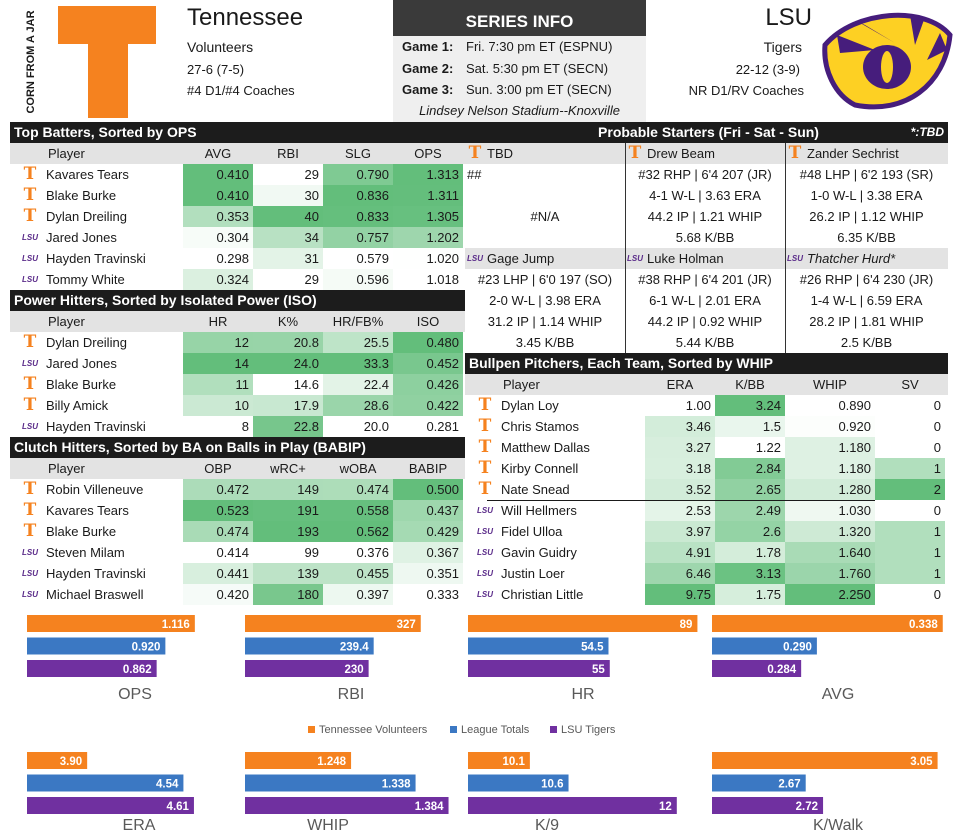 This screenshot has width=960, height=840. Describe the element at coordinates (331, 762) in the screenshot. I see `bar-value-label: 1.248` at that location.